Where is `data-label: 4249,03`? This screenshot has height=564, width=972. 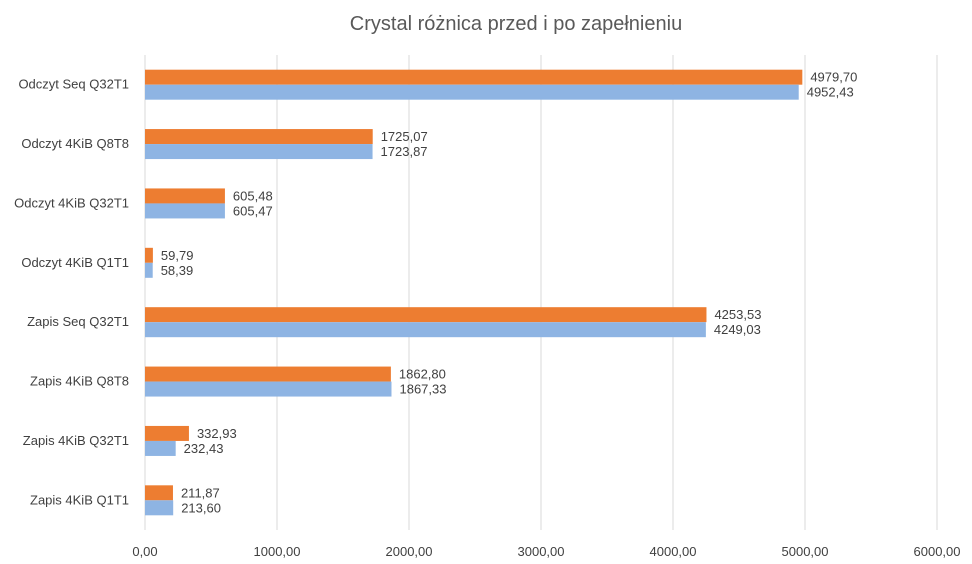 data-label: 4249,03 is located at coordinates (737, 329).